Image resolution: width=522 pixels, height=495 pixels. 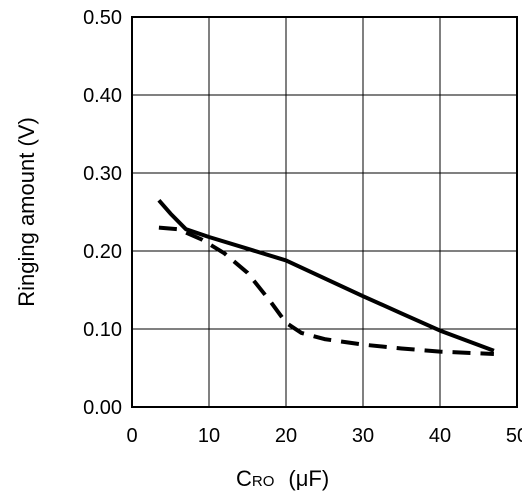 What do you see at coordinates (26, 212) in the screenshot?
I see `y-axis-label: Ringing amount (V)` at bounding box center [26, 212].